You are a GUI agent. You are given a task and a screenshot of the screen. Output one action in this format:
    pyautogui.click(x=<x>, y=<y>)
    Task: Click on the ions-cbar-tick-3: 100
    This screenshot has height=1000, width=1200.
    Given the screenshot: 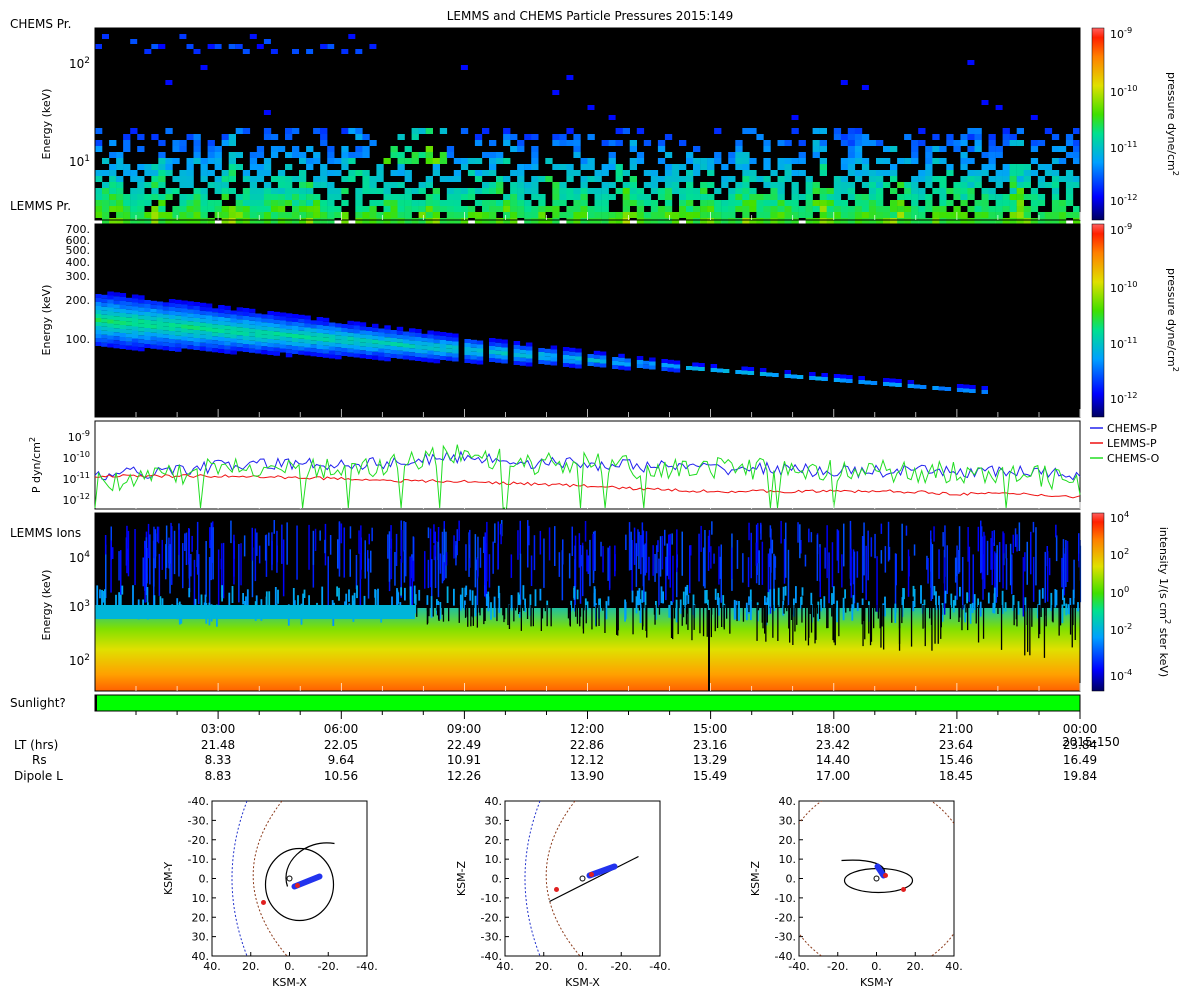 What is the action you would take?
    pyautogui.click(x=1119, y=592)
    